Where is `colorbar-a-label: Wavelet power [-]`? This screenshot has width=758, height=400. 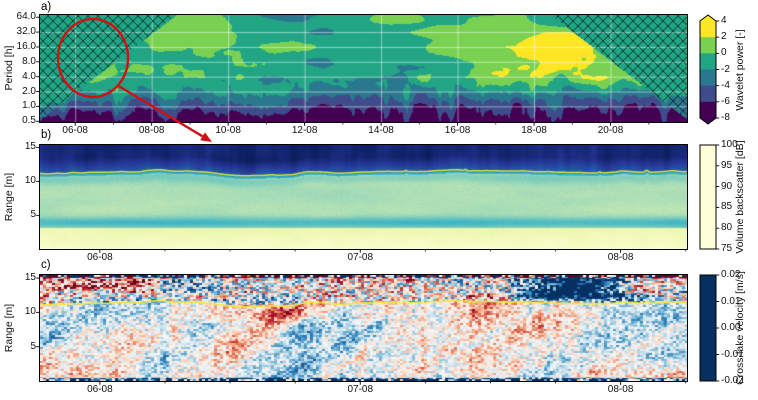
colorbar-a-label: Wavelet power [-] is located at coordinates (740, 70).